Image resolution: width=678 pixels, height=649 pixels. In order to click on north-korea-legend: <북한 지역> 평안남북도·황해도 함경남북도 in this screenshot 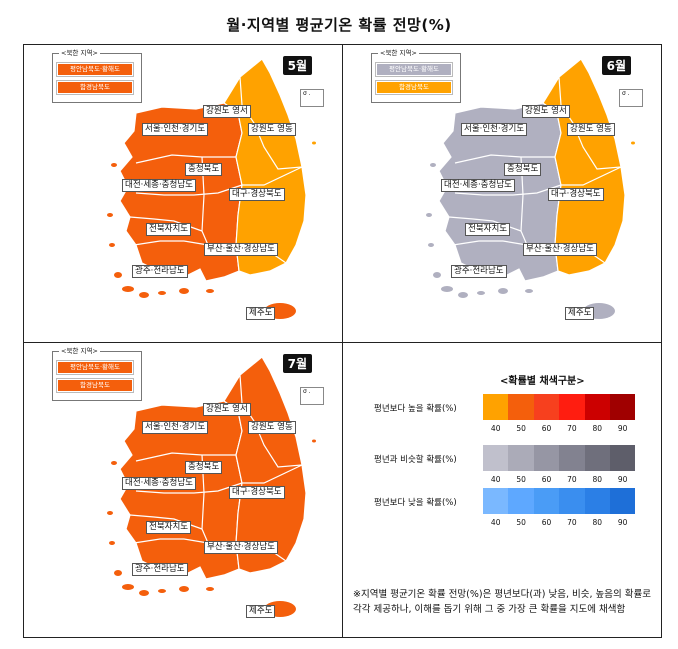, I will do `click(416, 75)`.